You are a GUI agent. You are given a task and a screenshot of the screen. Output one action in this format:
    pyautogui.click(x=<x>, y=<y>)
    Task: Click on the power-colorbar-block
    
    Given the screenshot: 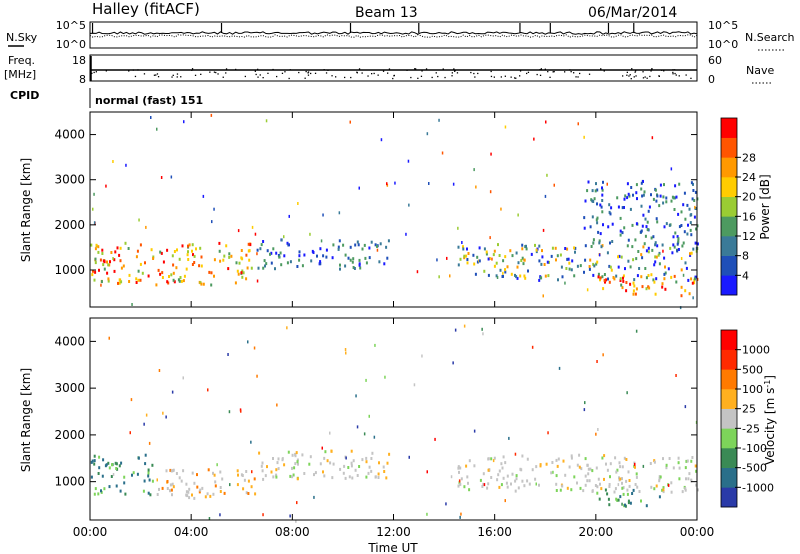 What is the action you would take?
    pyautogui.click(x=729, y=147)
    